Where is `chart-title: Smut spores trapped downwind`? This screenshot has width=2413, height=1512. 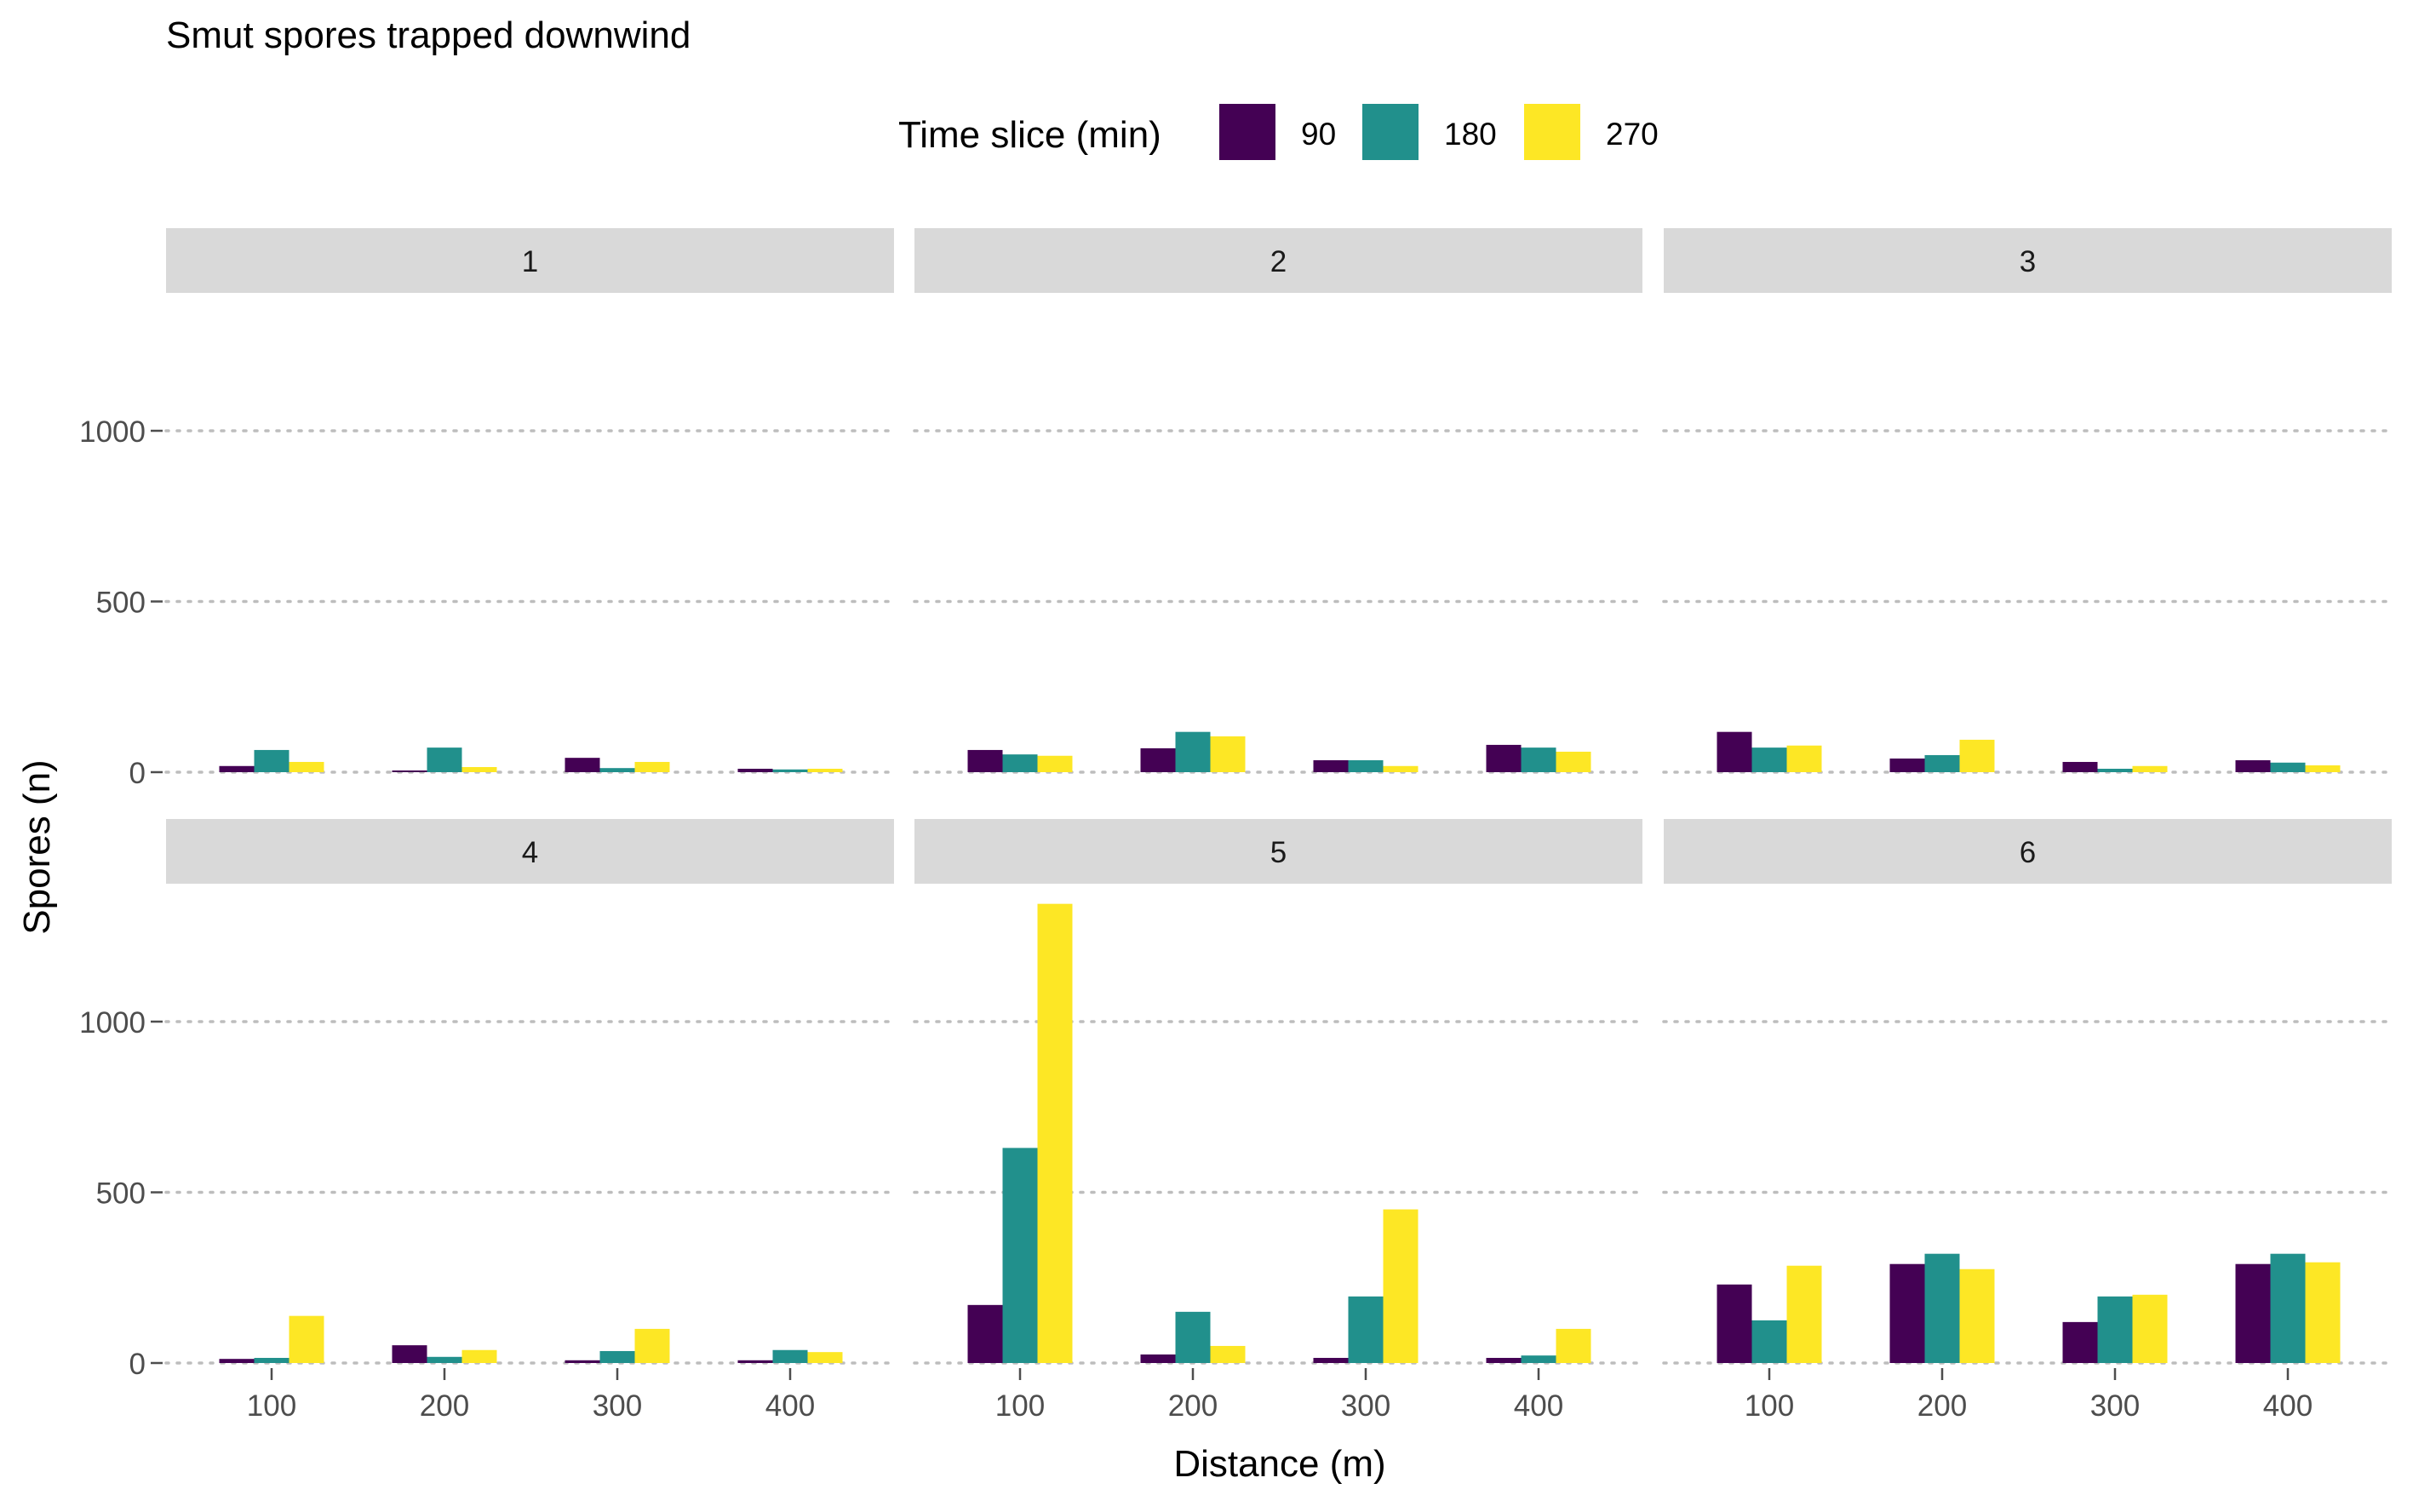
chart-title: Smut spores trapped downwind is located at coordinates (428, 35).